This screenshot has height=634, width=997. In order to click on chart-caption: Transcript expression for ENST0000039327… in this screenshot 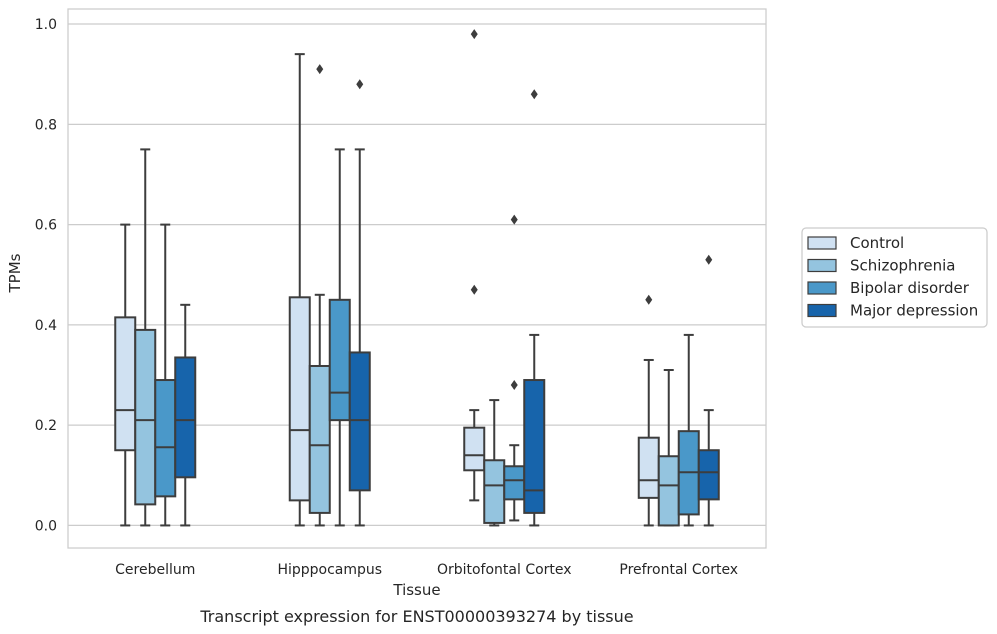, I will do `click(416, 616)`.